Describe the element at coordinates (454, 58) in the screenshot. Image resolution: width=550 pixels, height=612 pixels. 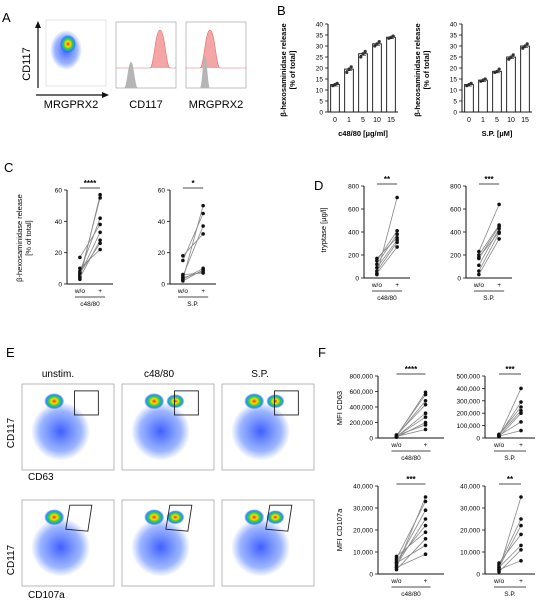
I see `y-tick-label: 25` at that location.